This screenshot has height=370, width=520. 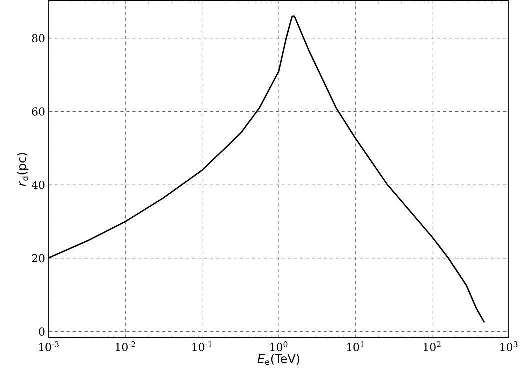 What do you see at coordinates (49, 347) in the screenshot?
I see `x-tick-label: 10$^{-3}$` at bounding box center [49, 347].